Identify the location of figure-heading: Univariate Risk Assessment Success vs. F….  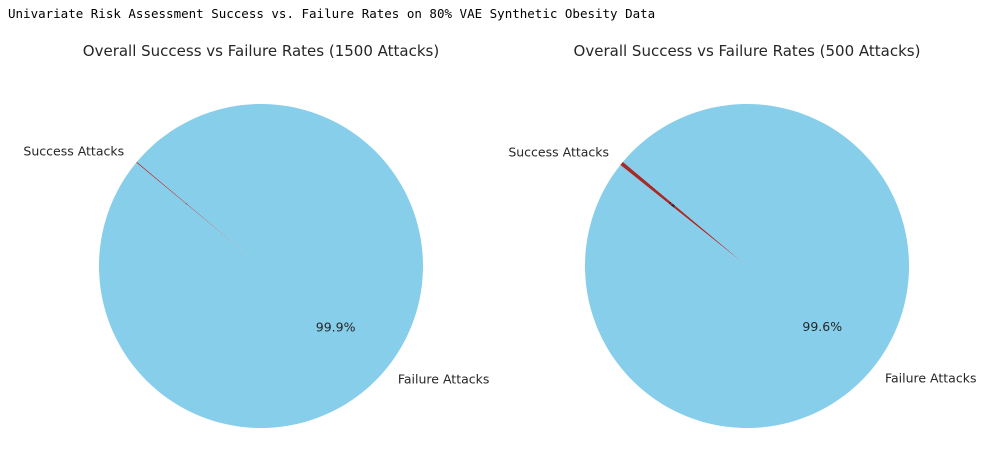
(332, 13).